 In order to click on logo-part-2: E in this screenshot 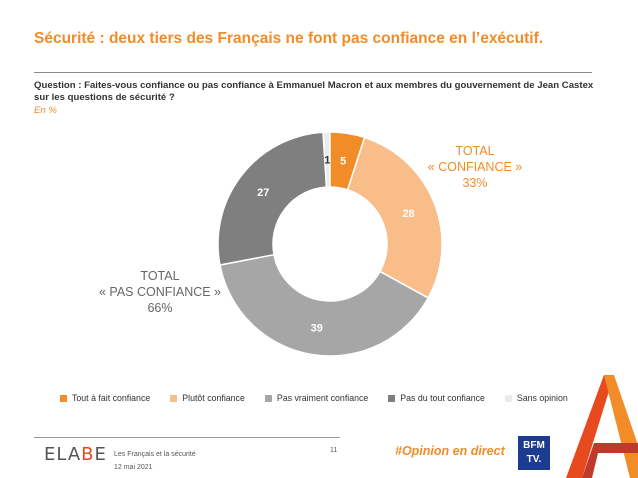, I will do `click(100, 454)`.